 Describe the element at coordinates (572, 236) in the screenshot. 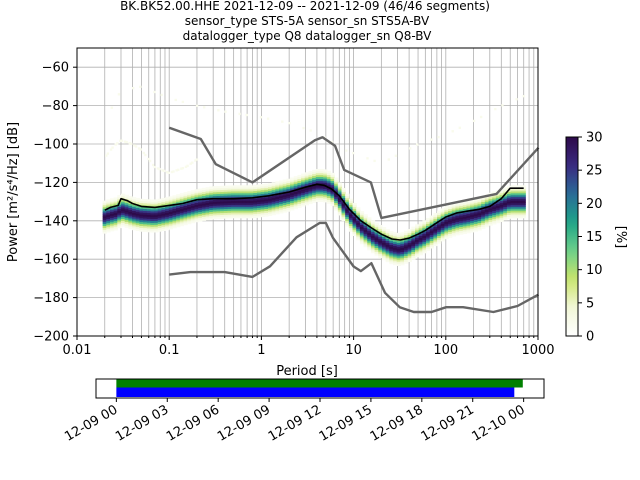

I see `colorbar-gradient` at that location.